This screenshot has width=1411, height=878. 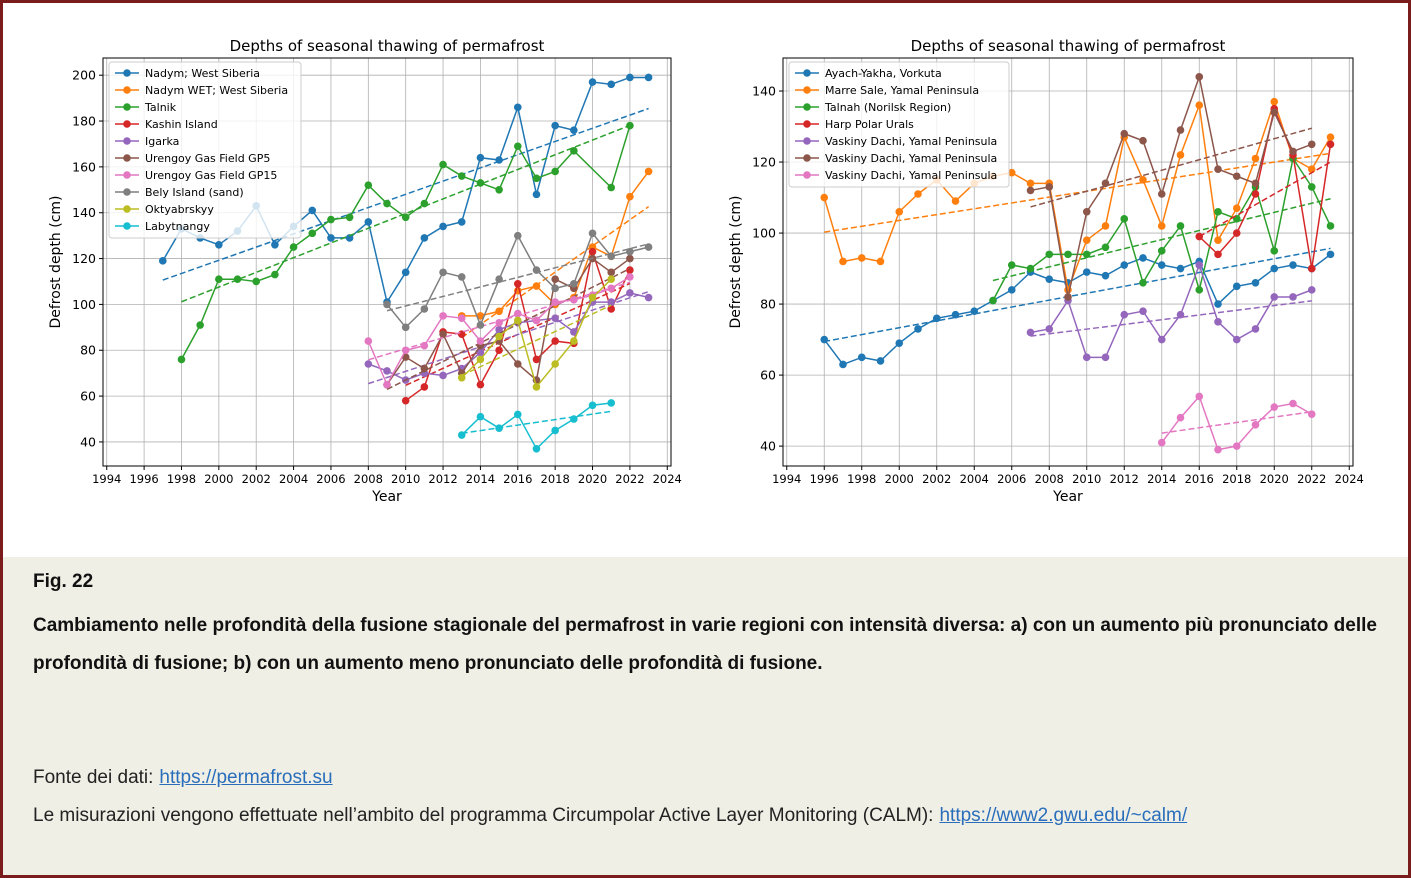 I want to click on source-link: https://permafrost.su, so click(x=246, y=777).